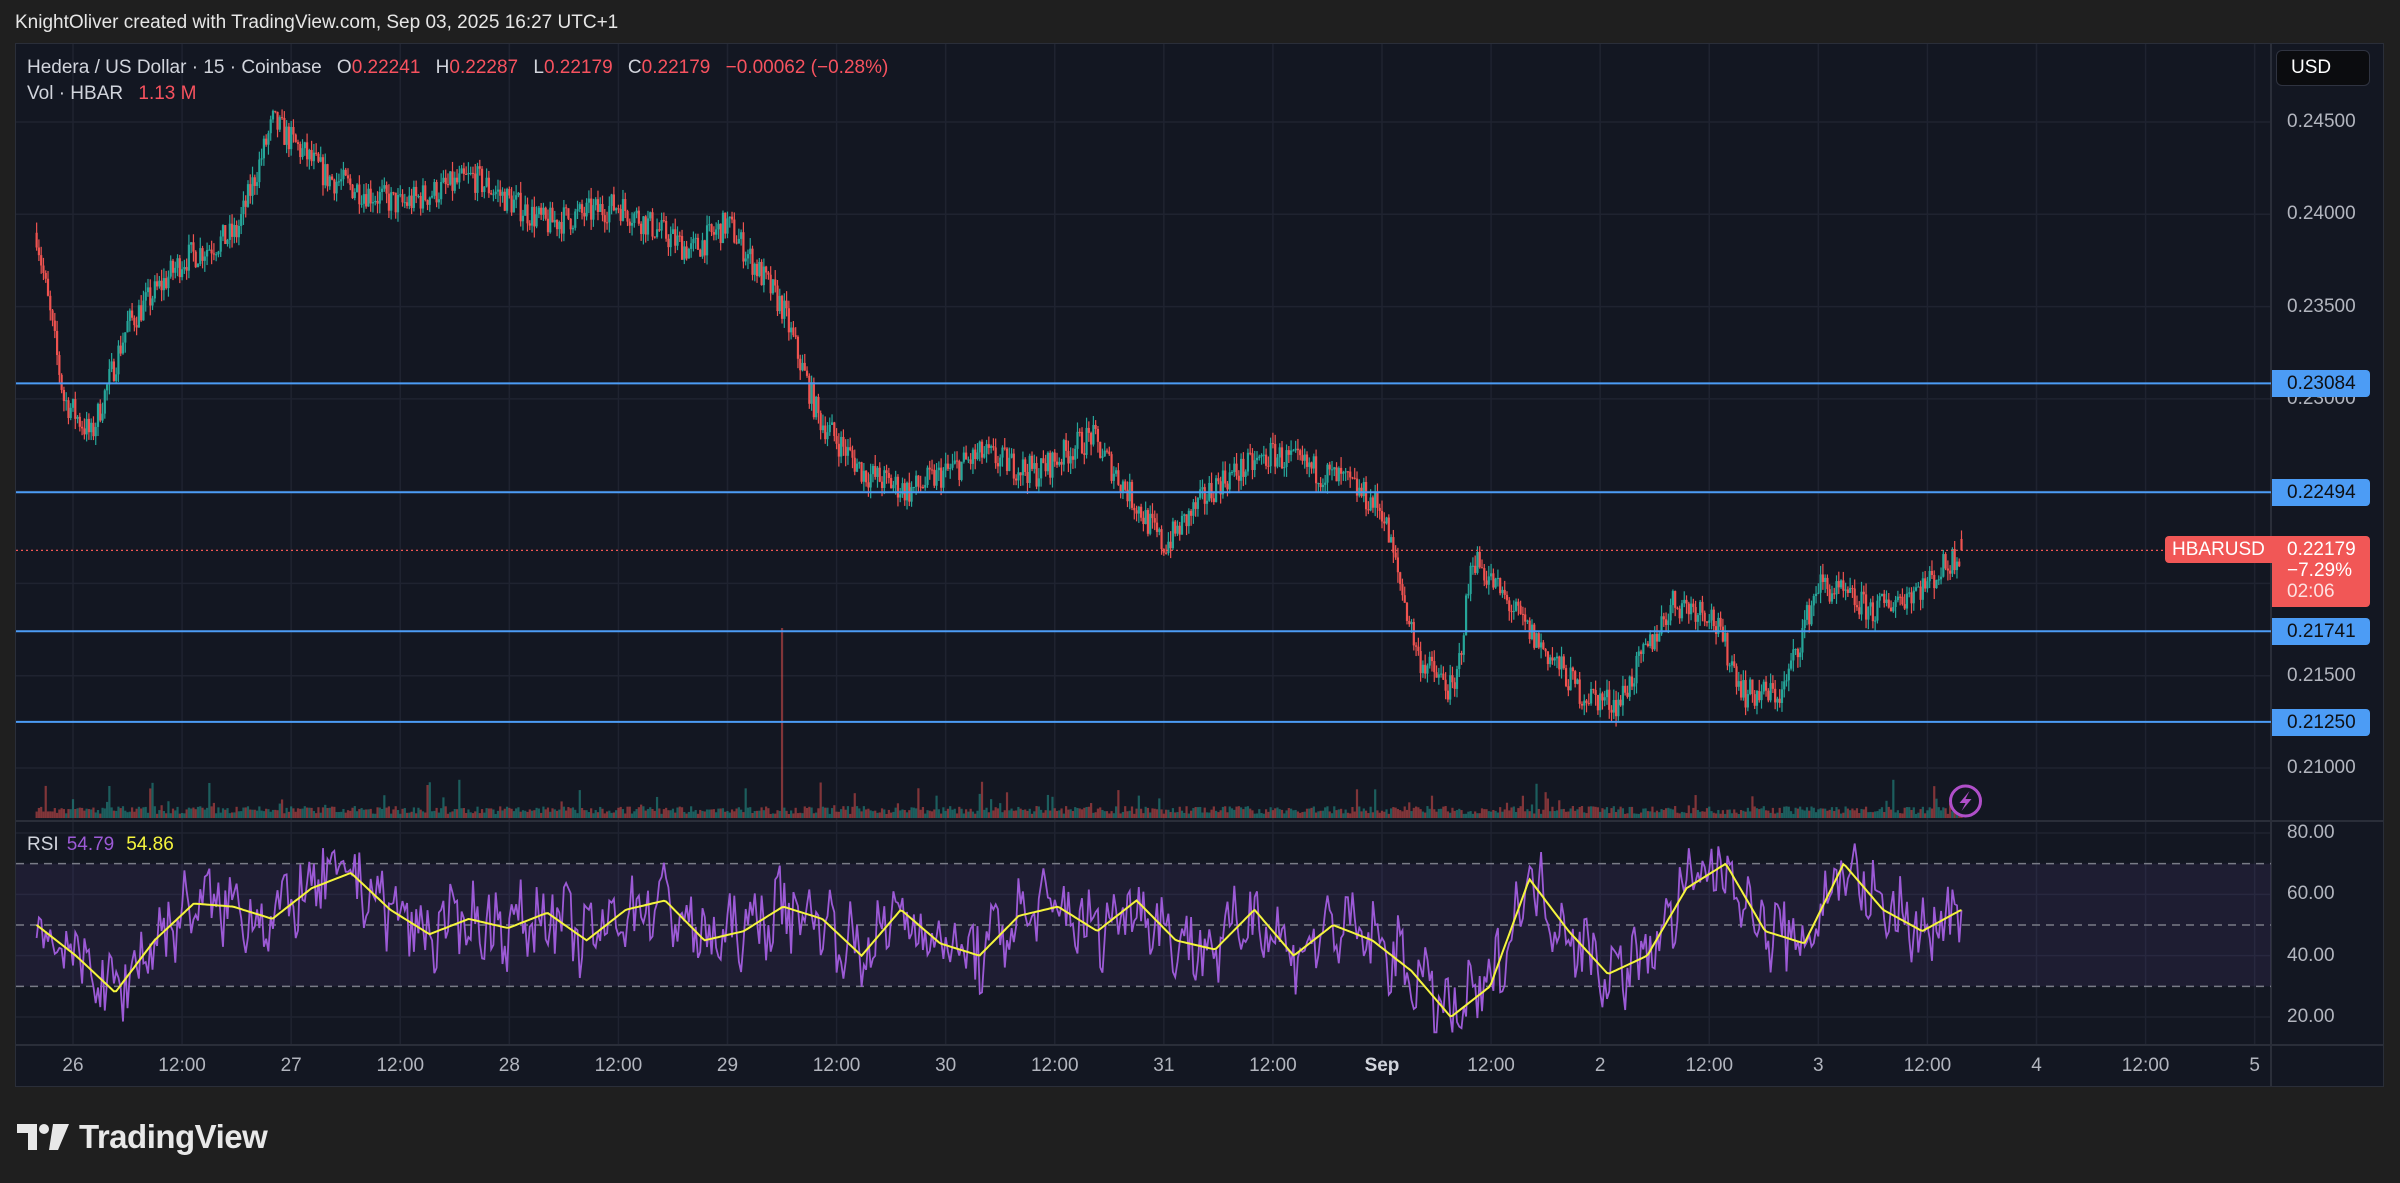 The image size is (2400, 1183). What do you see at coordinates (75, 93) in the screenshot?
I see `volume-label: Vol · HBAR` at bounding box center [75, 93].